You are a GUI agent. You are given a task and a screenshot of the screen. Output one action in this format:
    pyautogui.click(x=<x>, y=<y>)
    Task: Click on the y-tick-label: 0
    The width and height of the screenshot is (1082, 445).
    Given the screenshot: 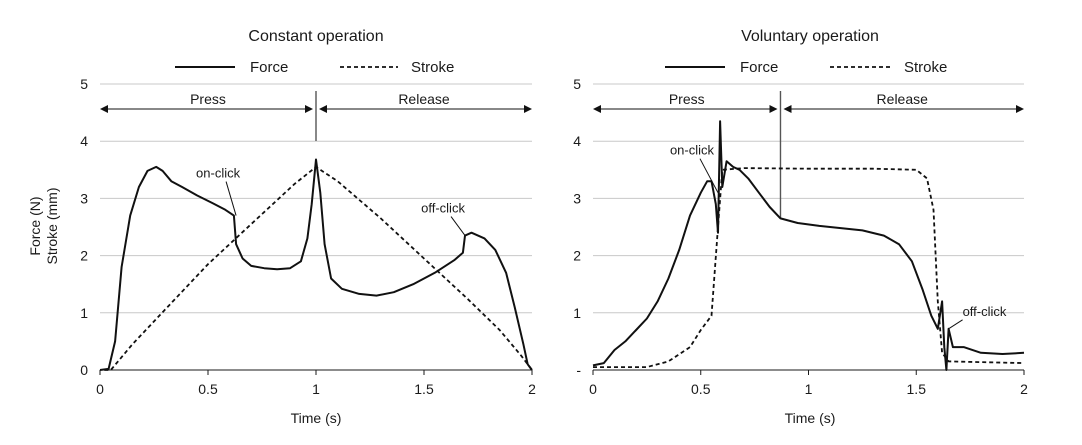 What is the action you would take?
    pyautogui.click(x=84, y=370)
    